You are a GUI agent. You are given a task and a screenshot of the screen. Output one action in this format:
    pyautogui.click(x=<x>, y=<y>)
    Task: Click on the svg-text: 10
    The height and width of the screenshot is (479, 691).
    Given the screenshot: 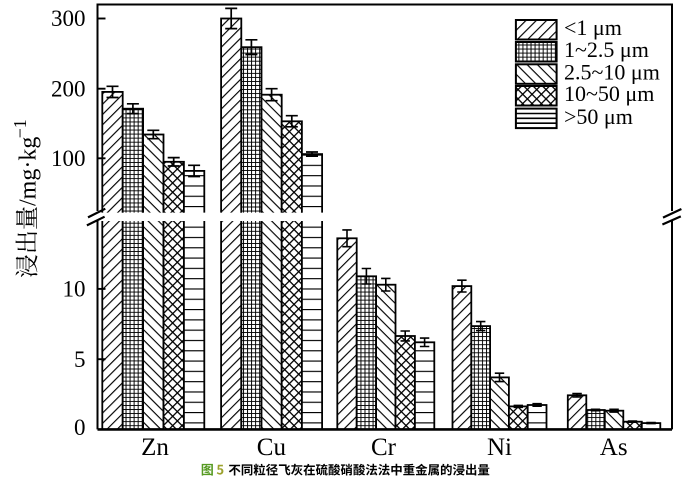 What is the action you would take?
    pyautogui.click(x=74, y=289)
    